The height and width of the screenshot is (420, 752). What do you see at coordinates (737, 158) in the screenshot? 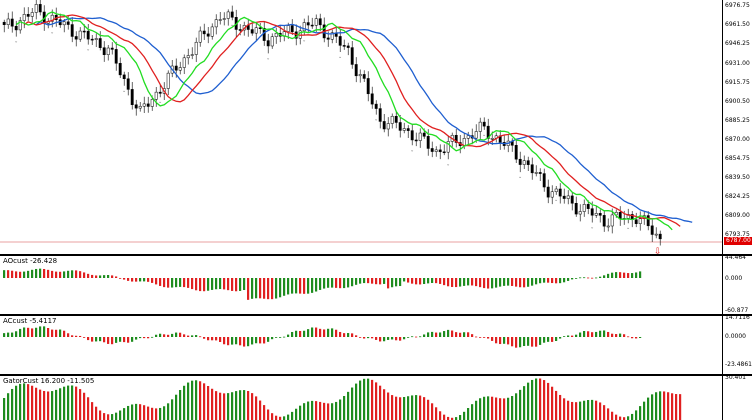
I see `axis-tick-label: 6854.75` at bounding box center [737, 158].